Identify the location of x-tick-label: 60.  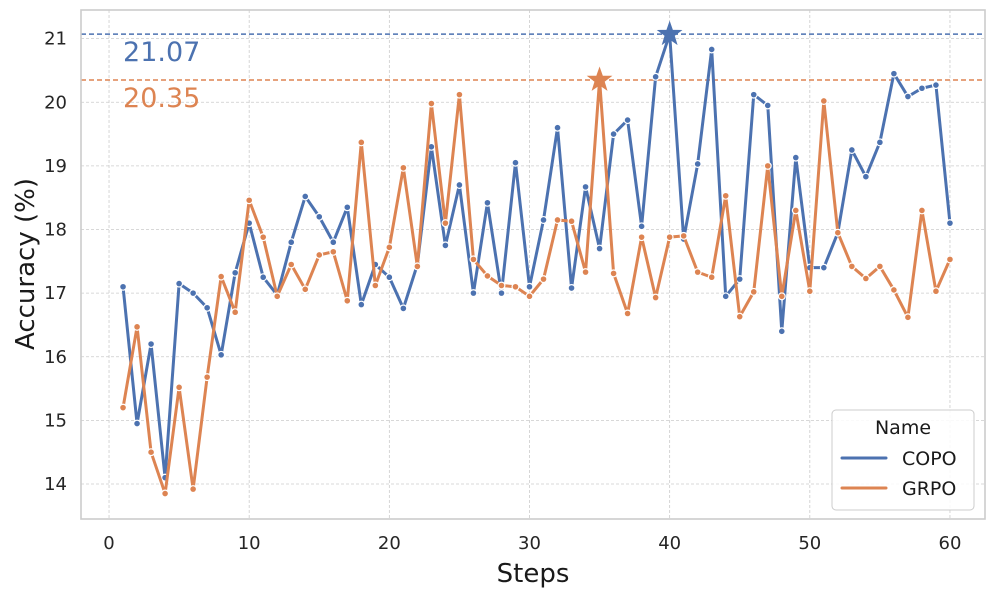
(950, 543).